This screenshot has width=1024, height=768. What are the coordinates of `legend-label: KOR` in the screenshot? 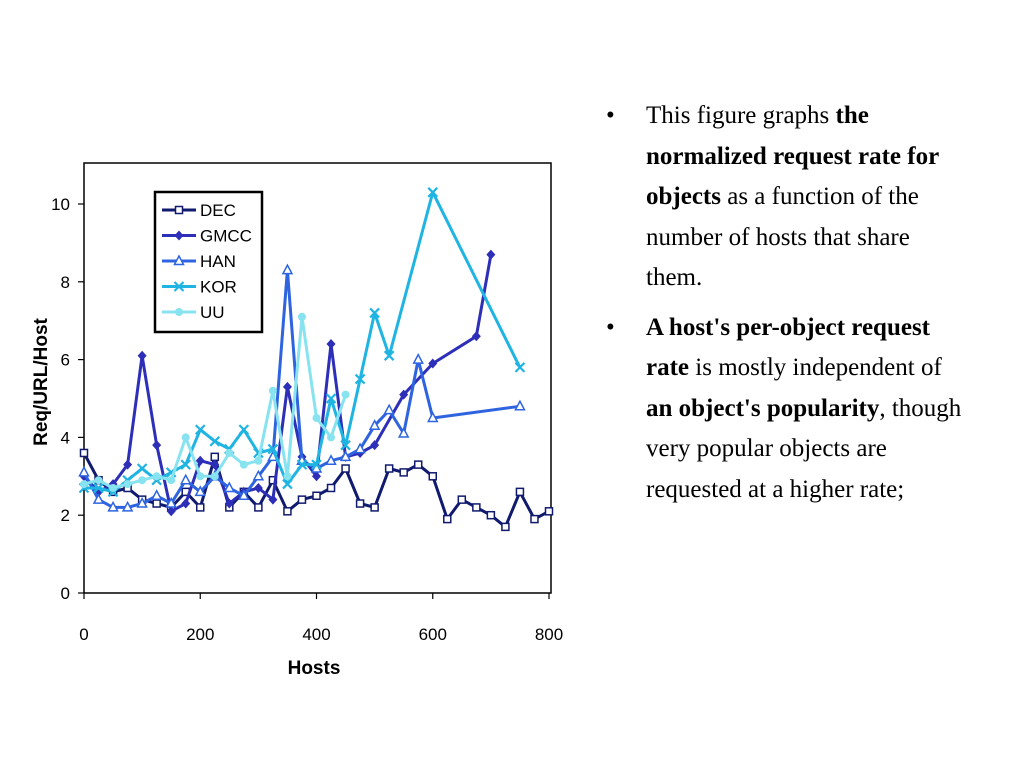 It's located at (218, 287).